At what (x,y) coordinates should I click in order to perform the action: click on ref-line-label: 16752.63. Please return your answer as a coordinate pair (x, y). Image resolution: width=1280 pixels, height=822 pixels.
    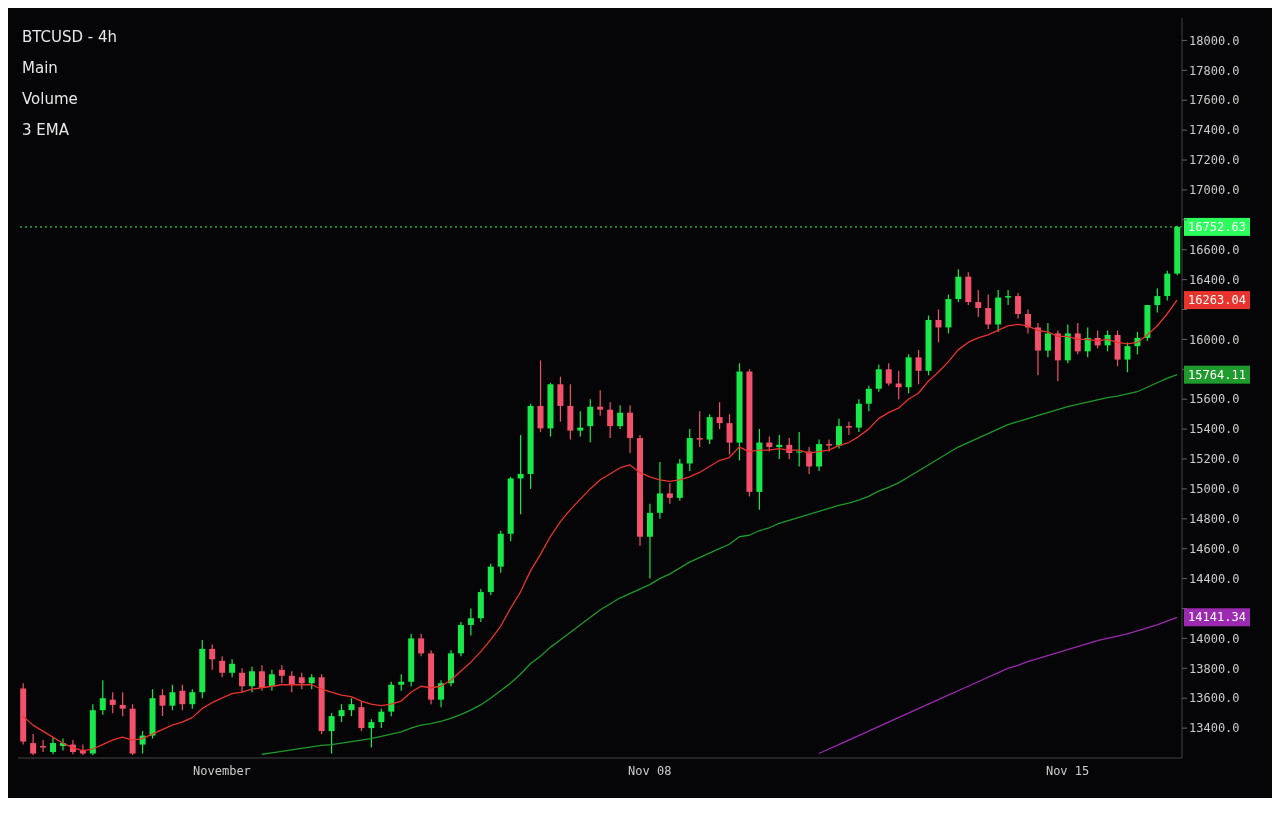
    Looking at the image, I should click on (1217, 226).